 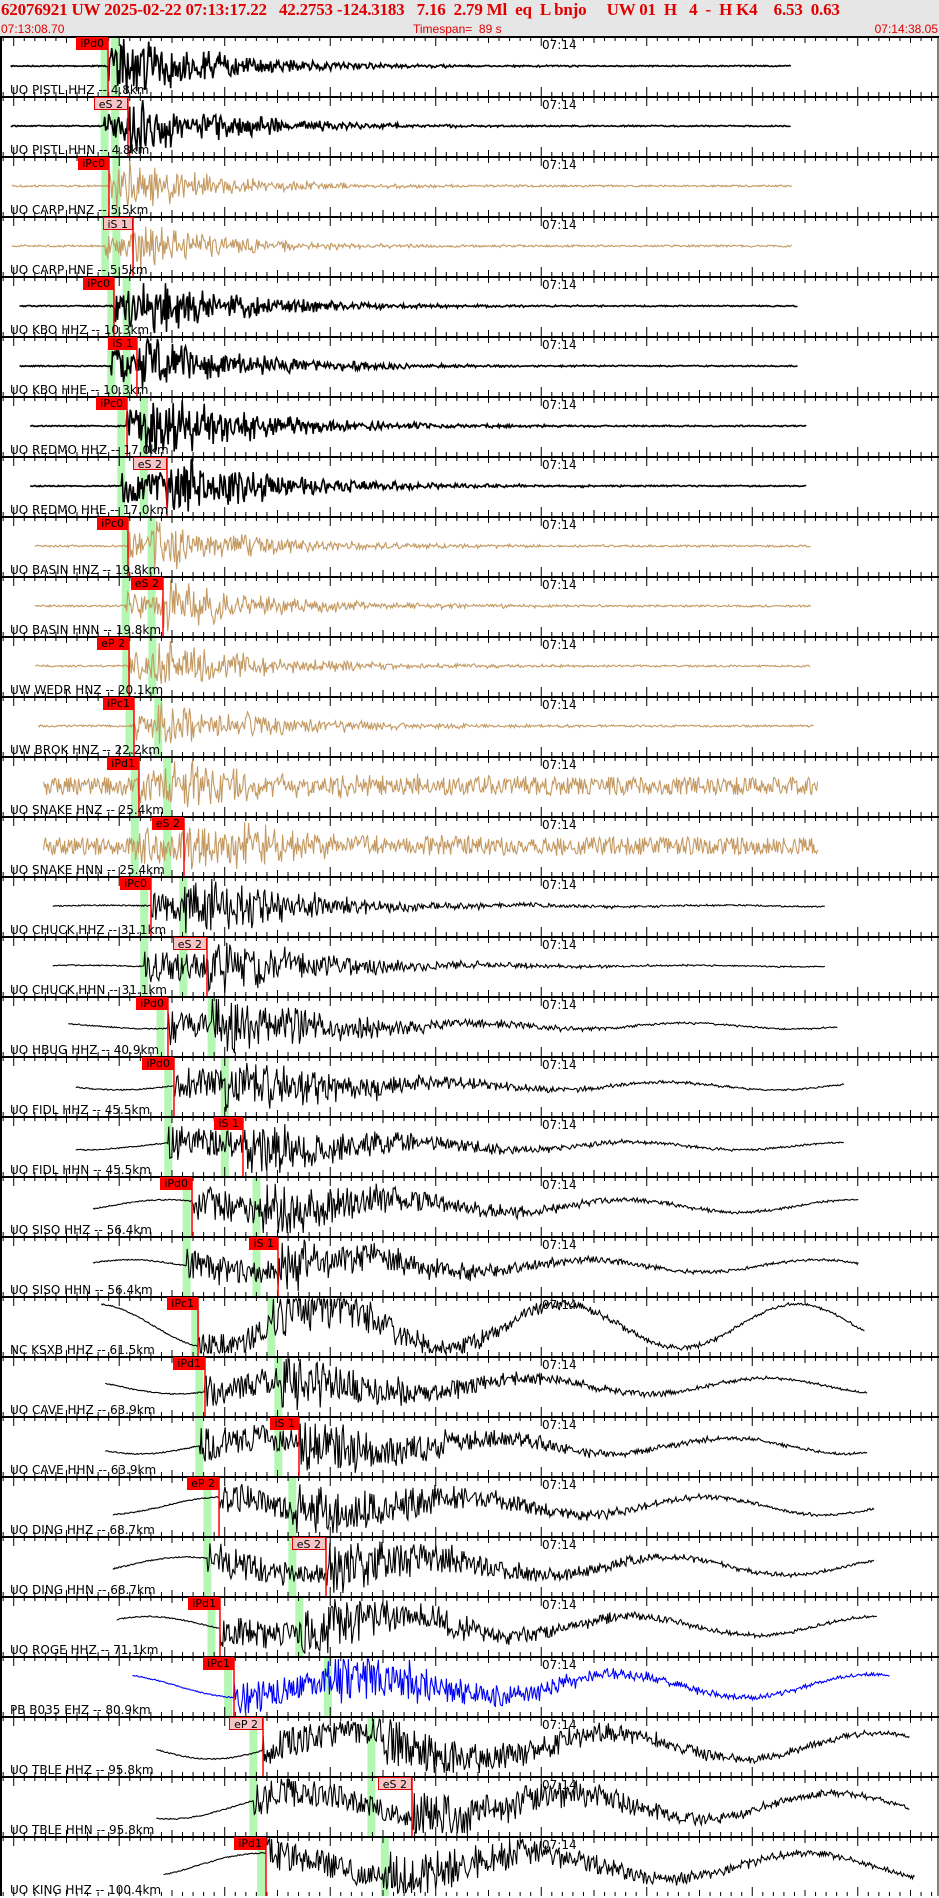 What do you see at coordinates (469, 126) in the screenshot?
I see `trace-panel: UO PISTL HHN -- 4.8km 07:14 eS 2` at bounding box center [469, 126].